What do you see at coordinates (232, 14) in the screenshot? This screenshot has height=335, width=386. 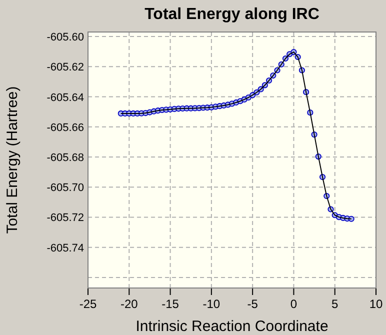 I see `chart-title: Total Energy along IRC` at bounding box center [232, 14].